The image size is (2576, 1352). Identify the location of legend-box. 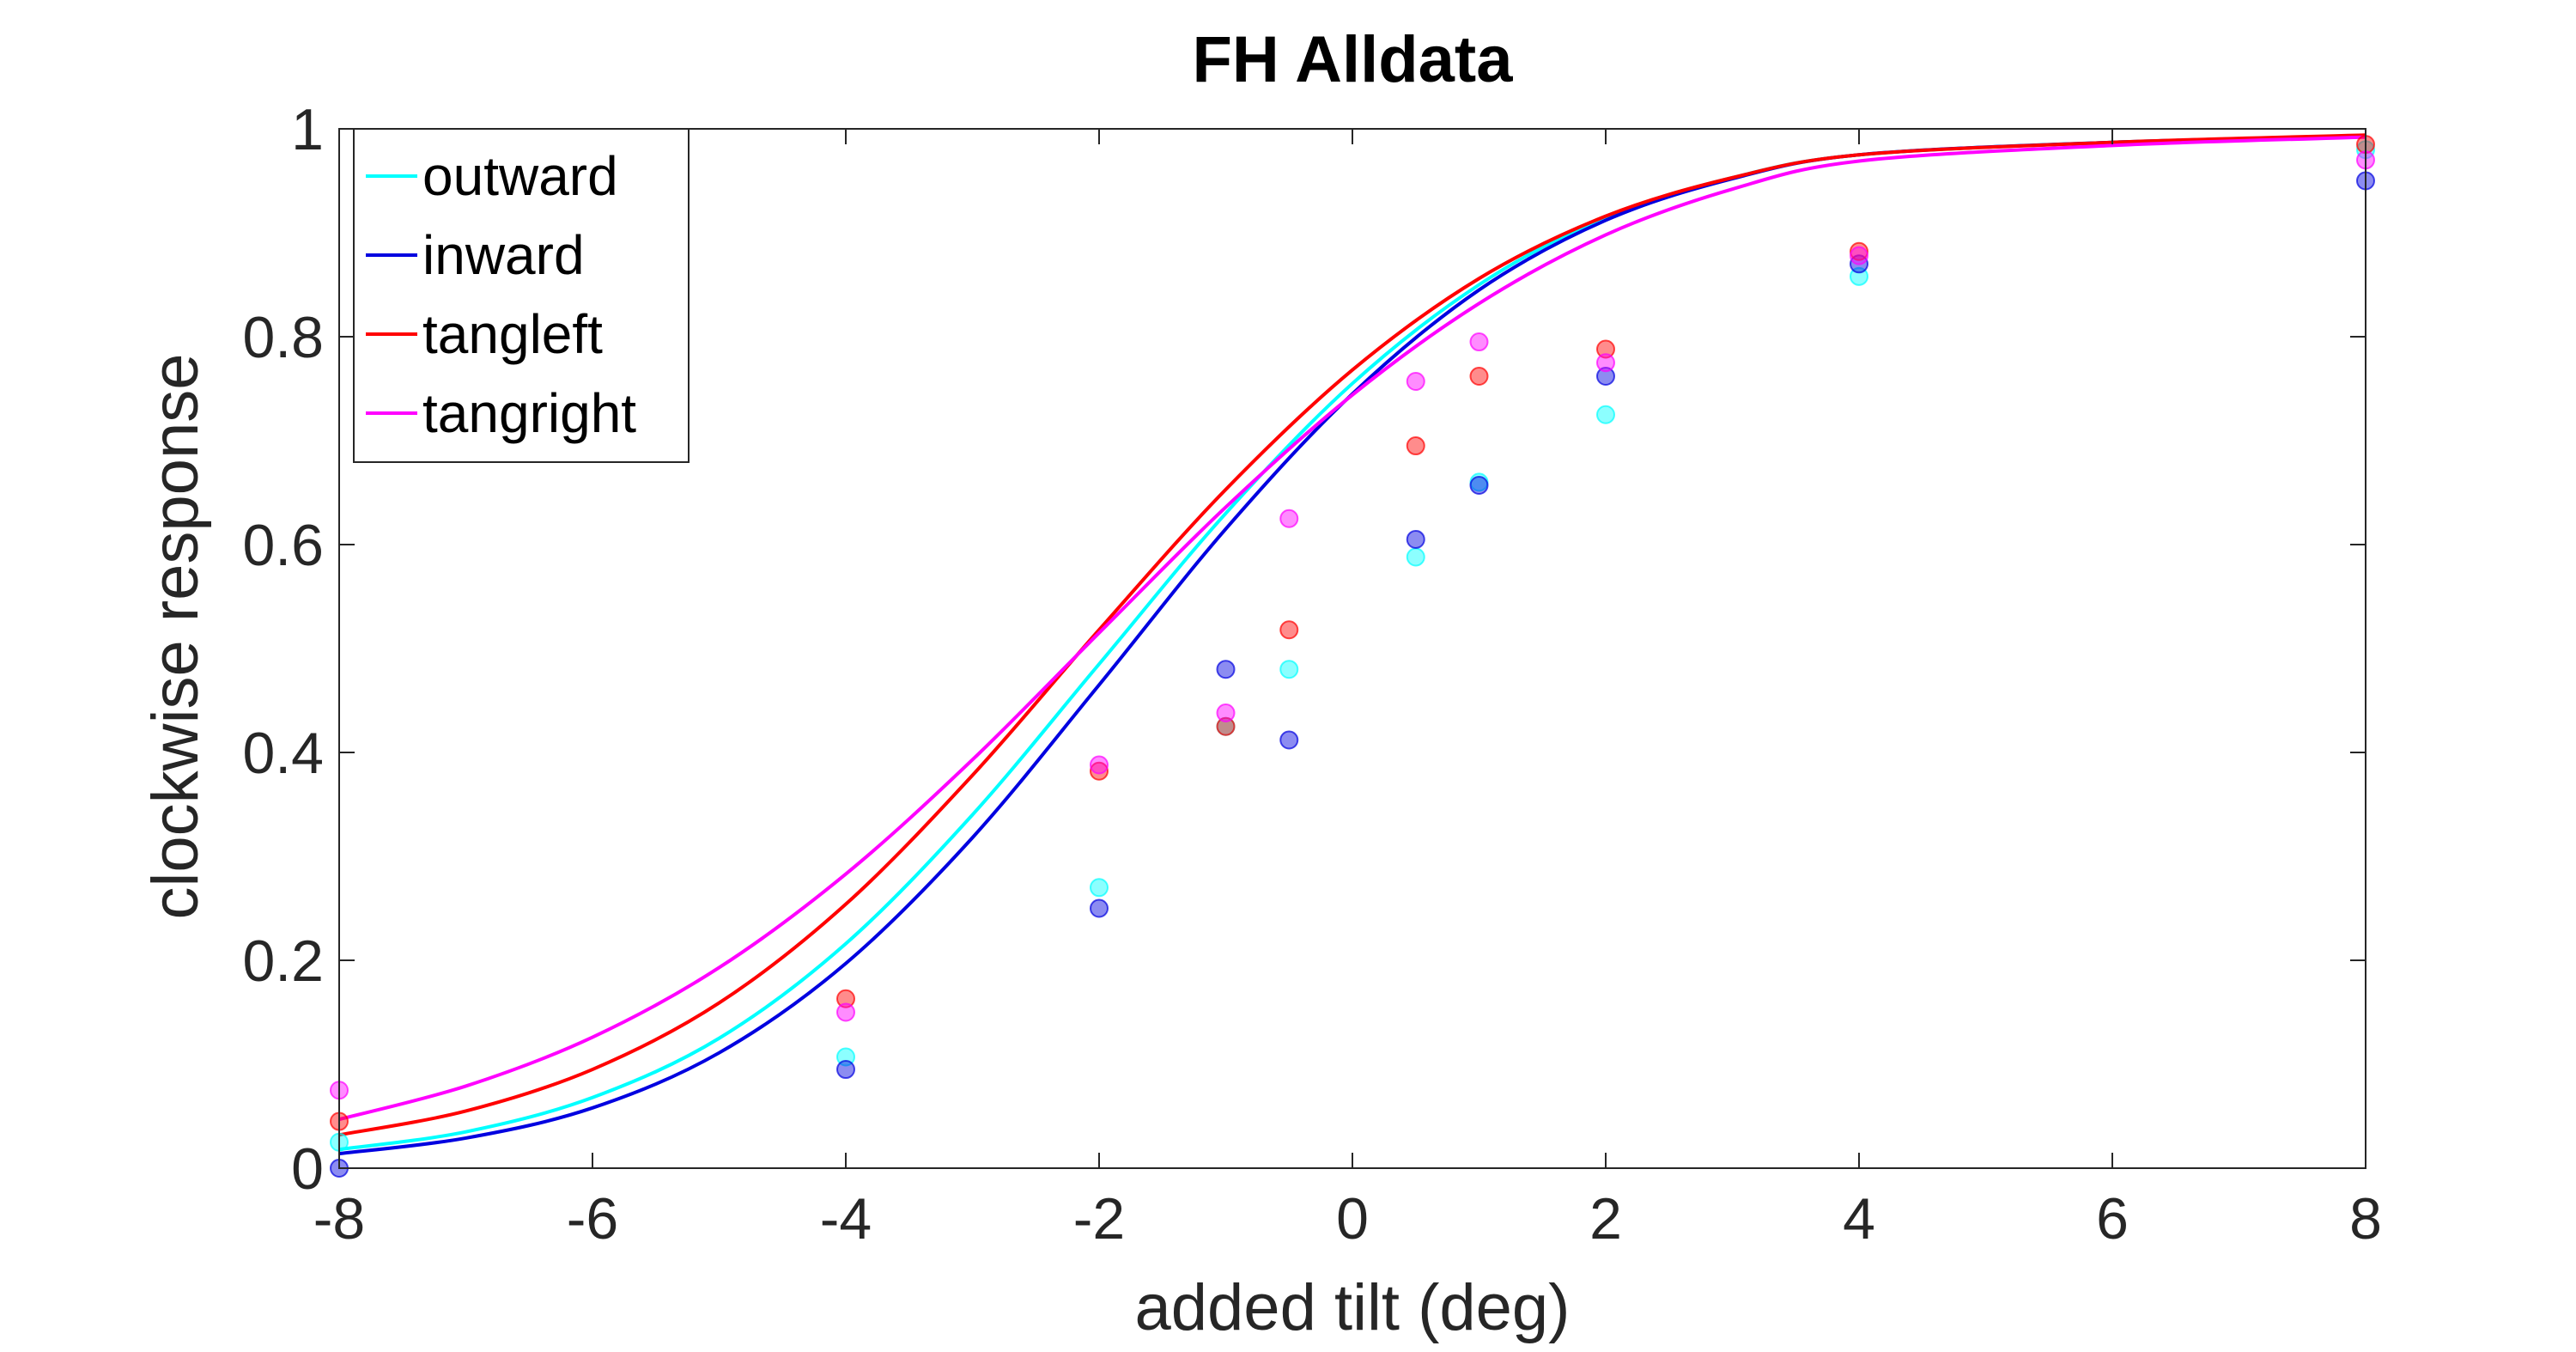
(521, 295).